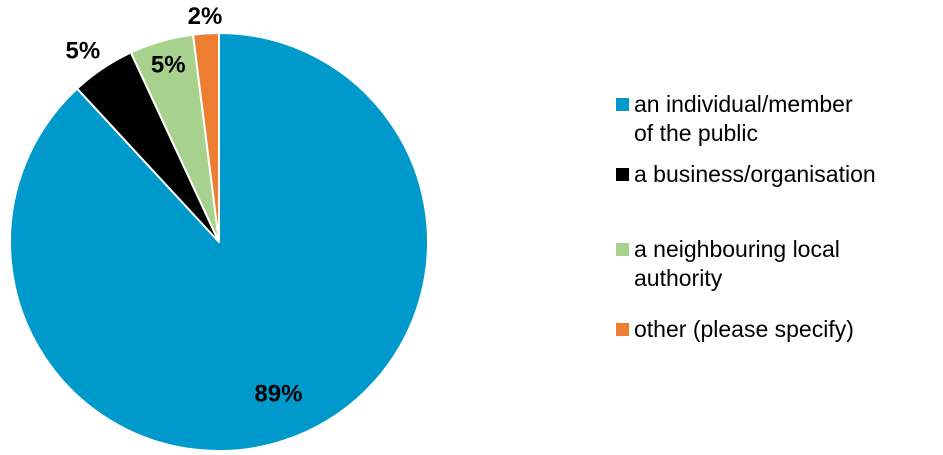  Describe the element at coordinates (168, 65) in the screenshot. I see `pie-data-label-3: 5%` at that location.